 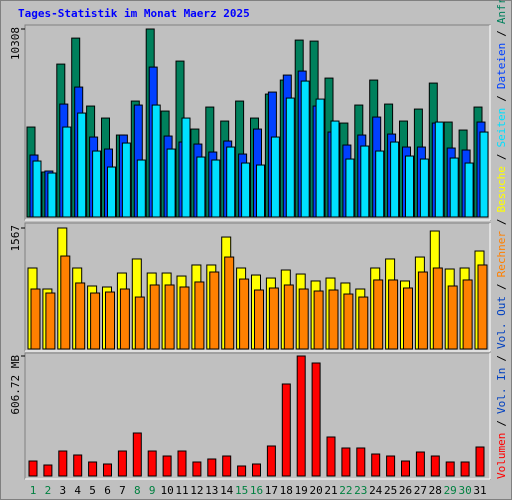 I want to click on legend-entry: Vol. Out, so click(x=501, y=322).